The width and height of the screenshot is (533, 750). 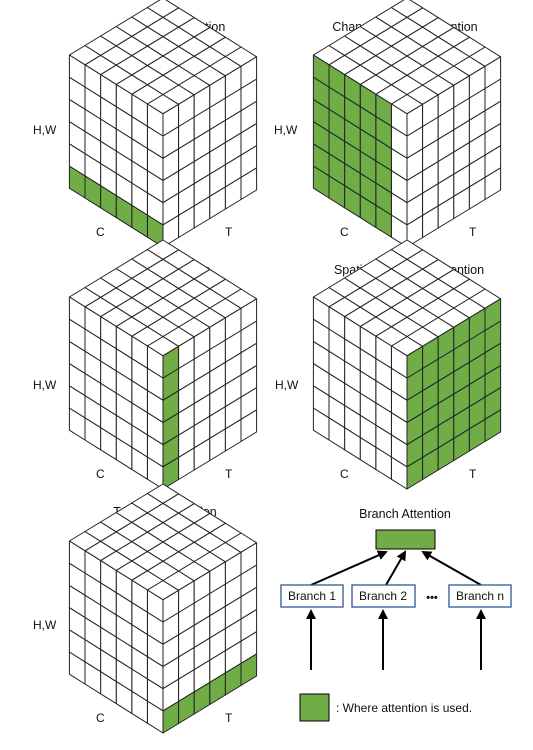 I want to click on legend: : Where attention is used., so click(x=385, y=707).